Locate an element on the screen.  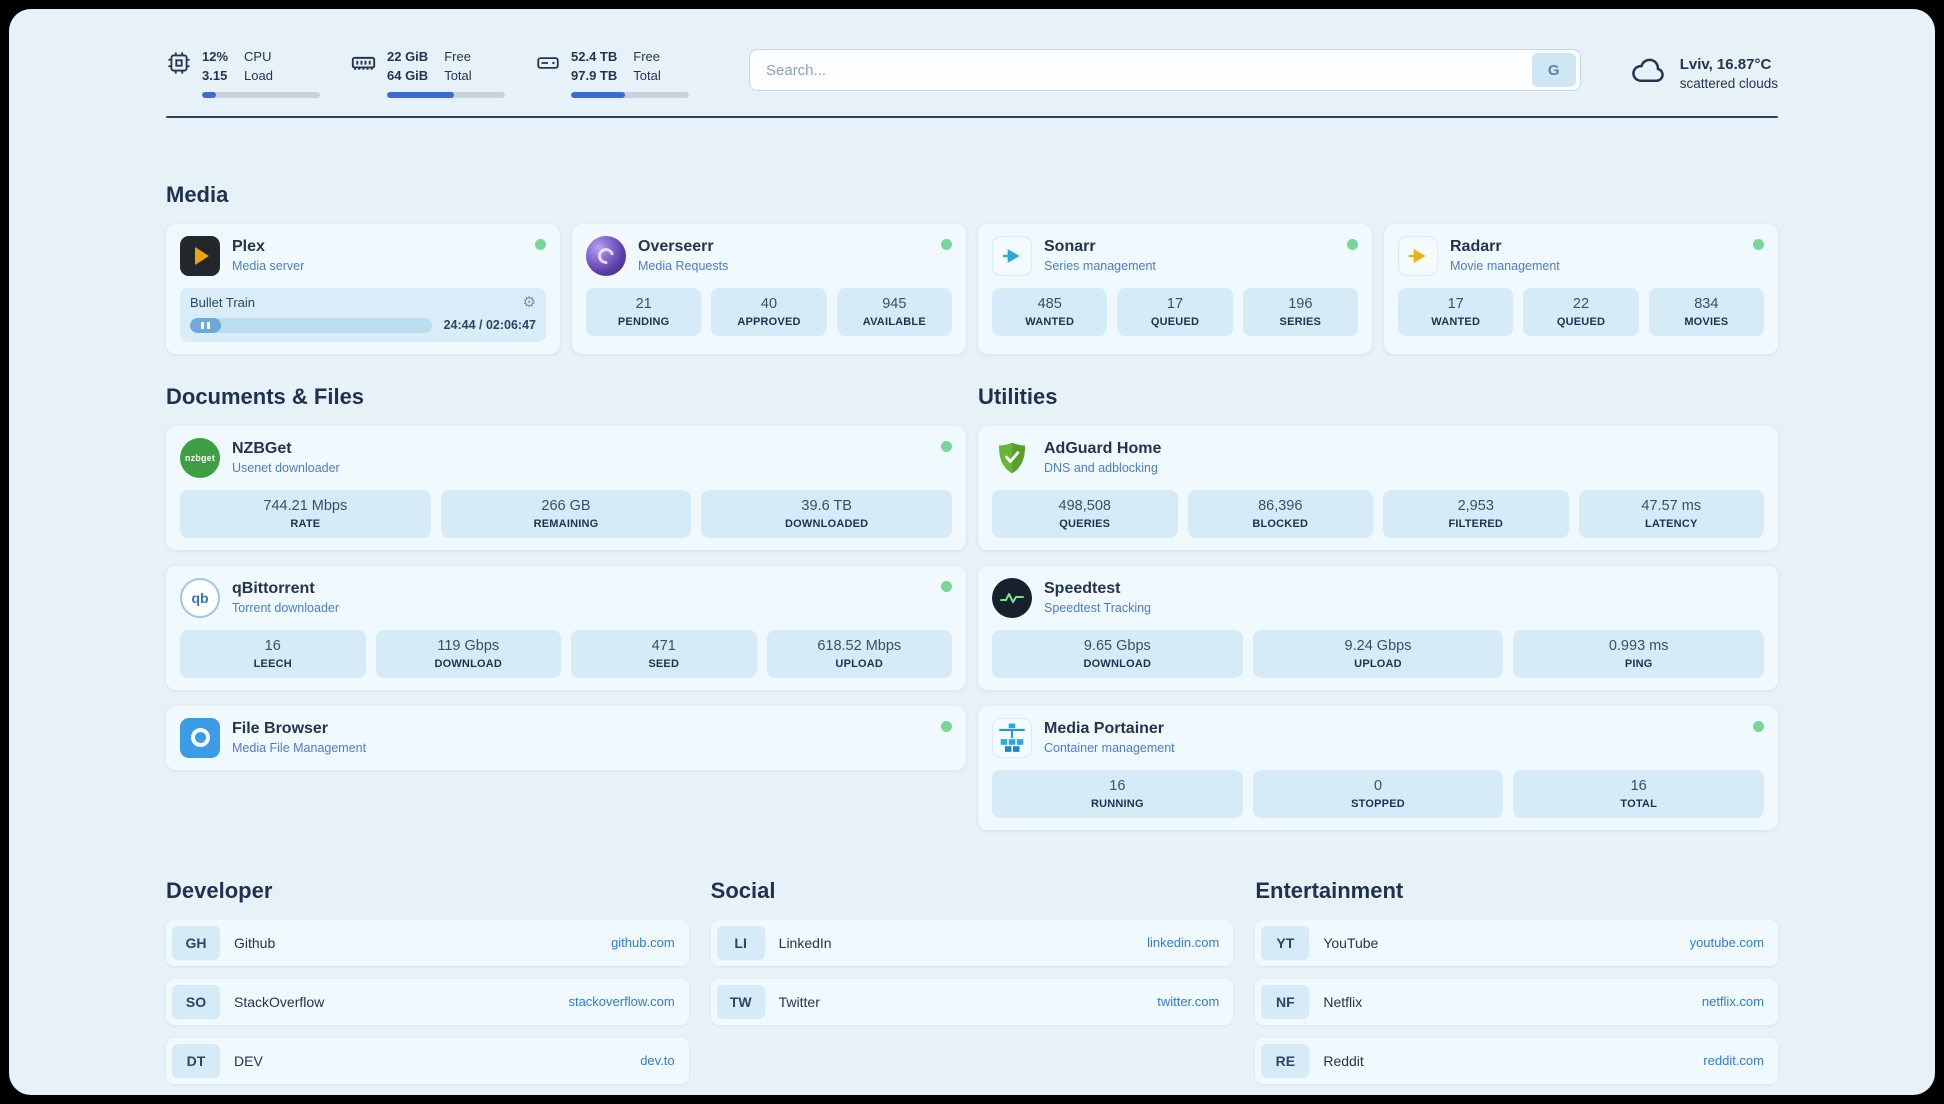
overseerr-icon is located at coordinates (606, 255).